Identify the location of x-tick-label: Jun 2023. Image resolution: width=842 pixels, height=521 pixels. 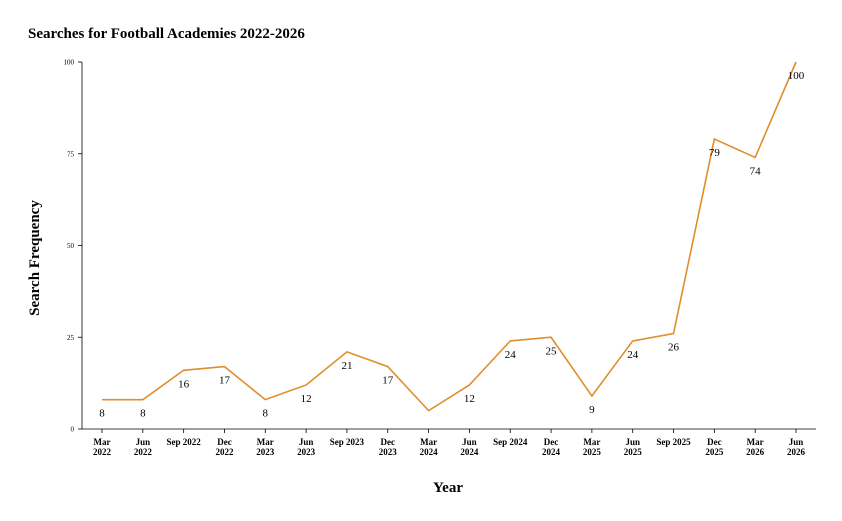
(306, 447).